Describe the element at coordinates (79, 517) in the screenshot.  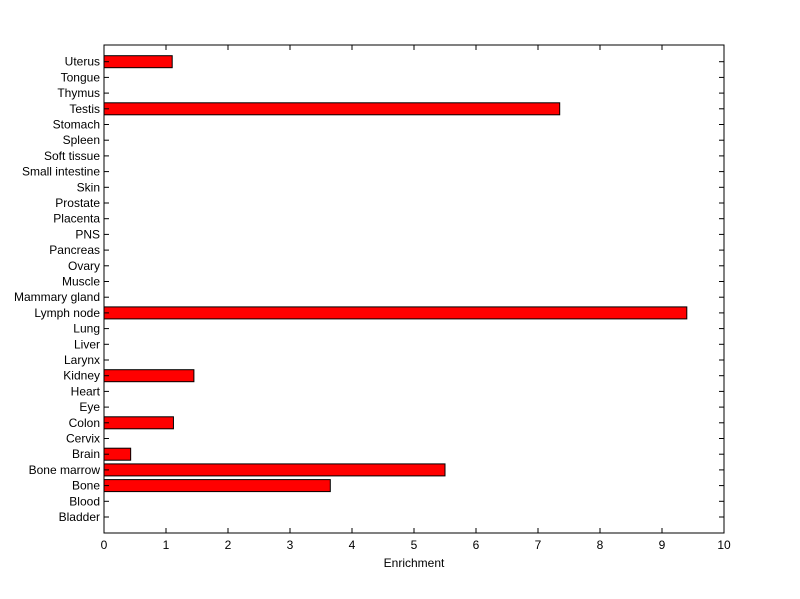
I see `y-tick-label-bladder: Bladder` at that location.